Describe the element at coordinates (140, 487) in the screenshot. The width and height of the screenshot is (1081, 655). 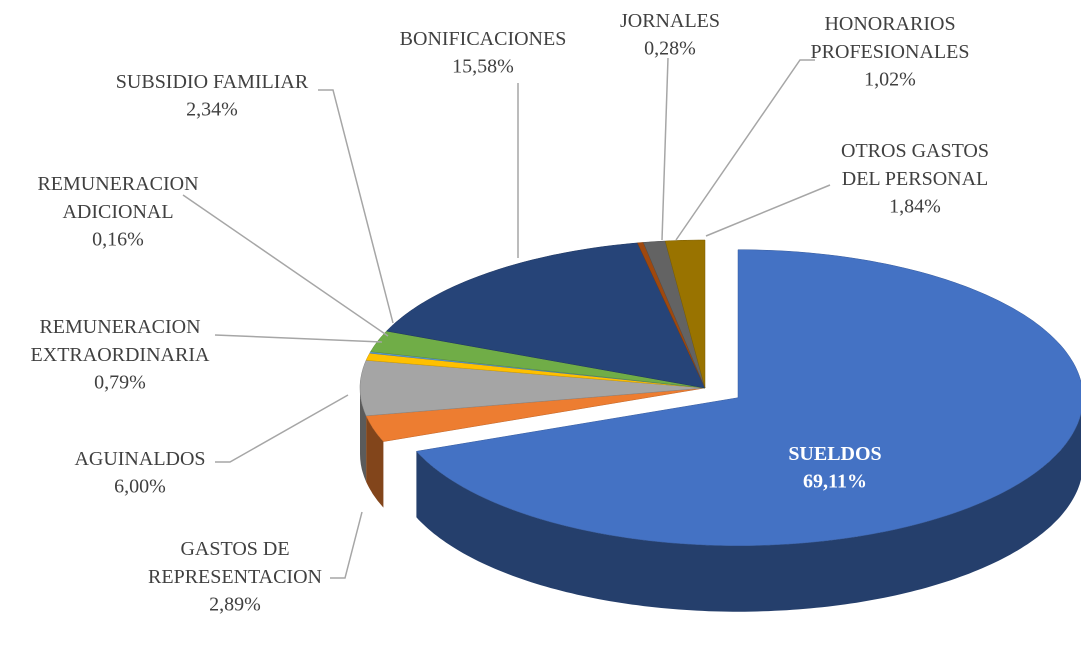
I see `value-label: 6,00%` at that location.